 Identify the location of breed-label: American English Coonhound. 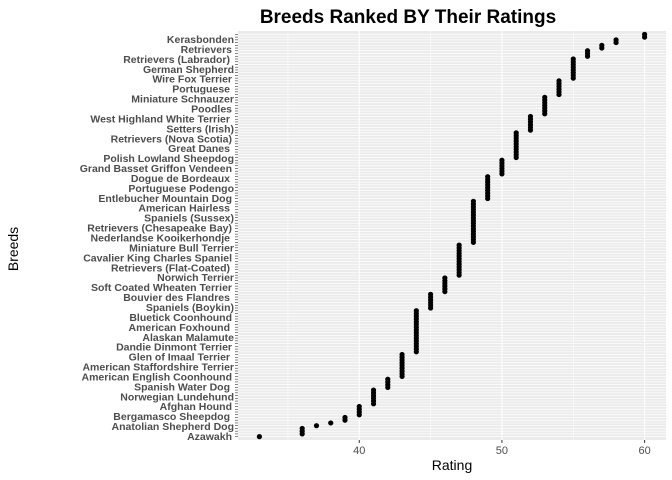
(156, 377).